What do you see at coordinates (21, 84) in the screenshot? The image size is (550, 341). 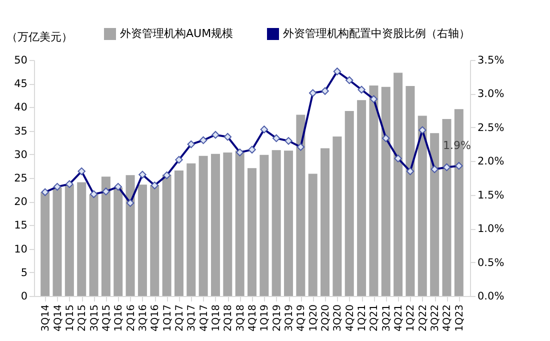 I see `y-tick-label: 45` at bounding box center [21, 84].